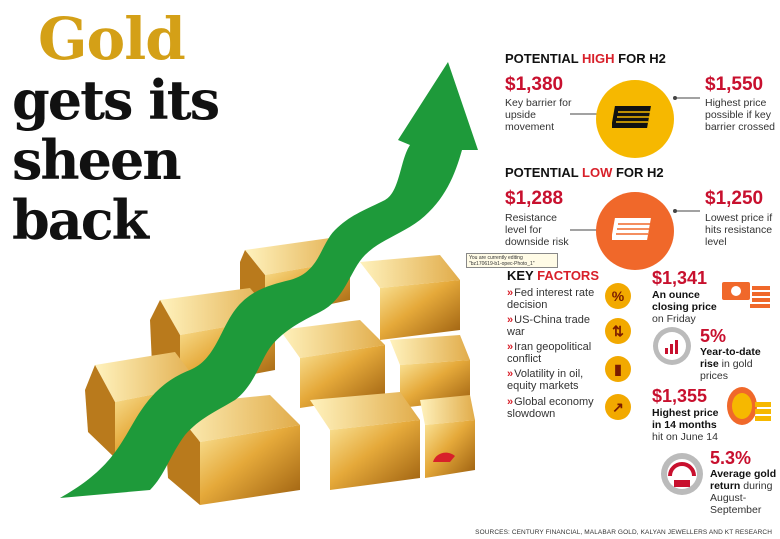 This screenshot has width=780, height=539. Describe the element at coordinates (734, 84) in the screenshot. I see `high-right-value: $1,550` at that location.